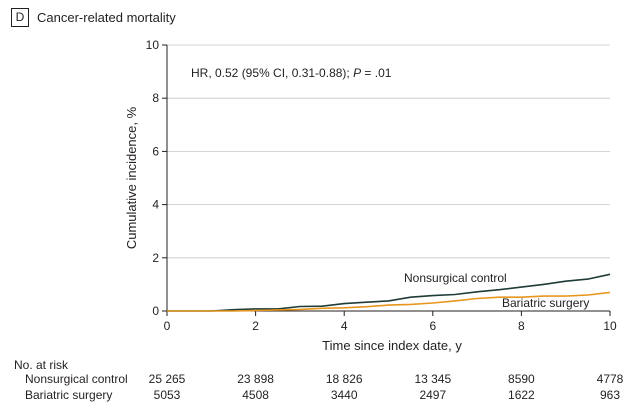  I want to click on x-tick-label: 4, so click(344, 326).